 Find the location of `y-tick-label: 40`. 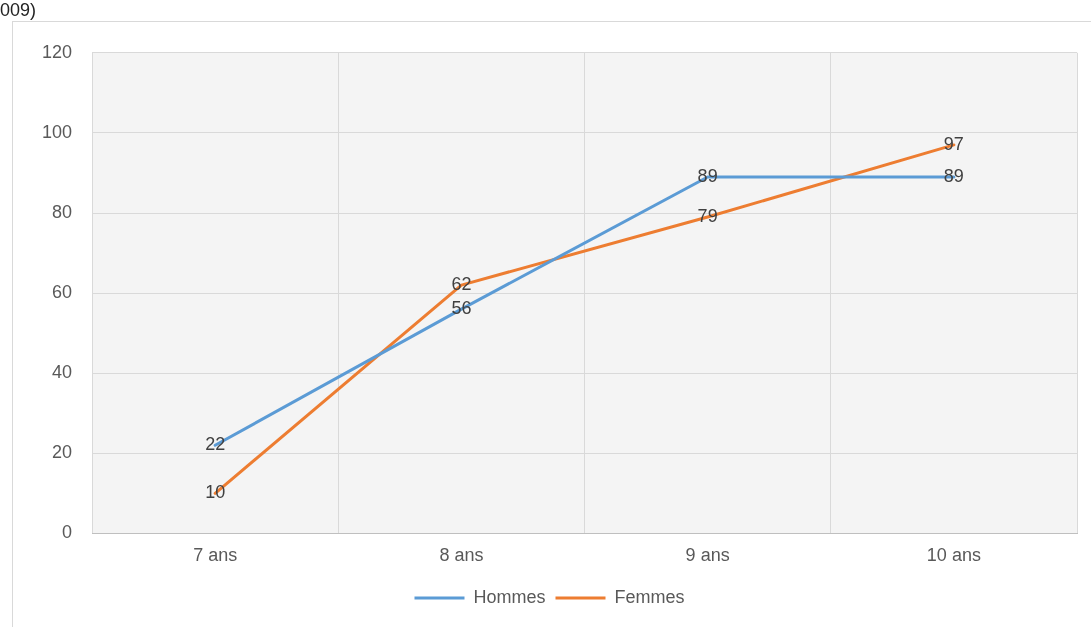

y-tick-label: 40 is located at coordinates (62, 372).